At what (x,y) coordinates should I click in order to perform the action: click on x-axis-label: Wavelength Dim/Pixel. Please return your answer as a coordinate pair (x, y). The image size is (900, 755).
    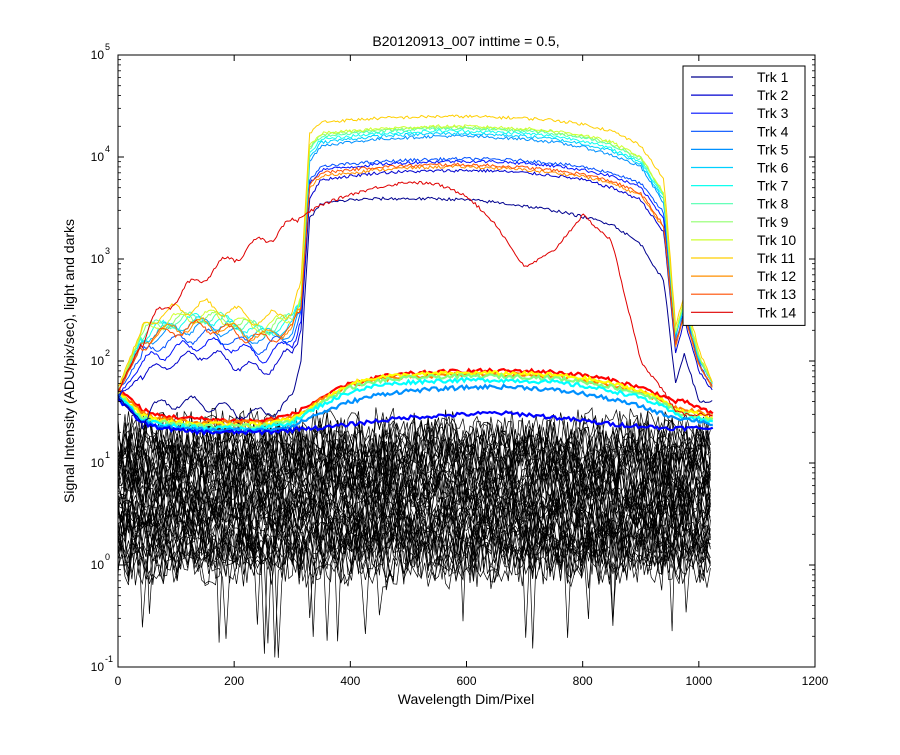
    Looking at the image, I should click on (466, 699).